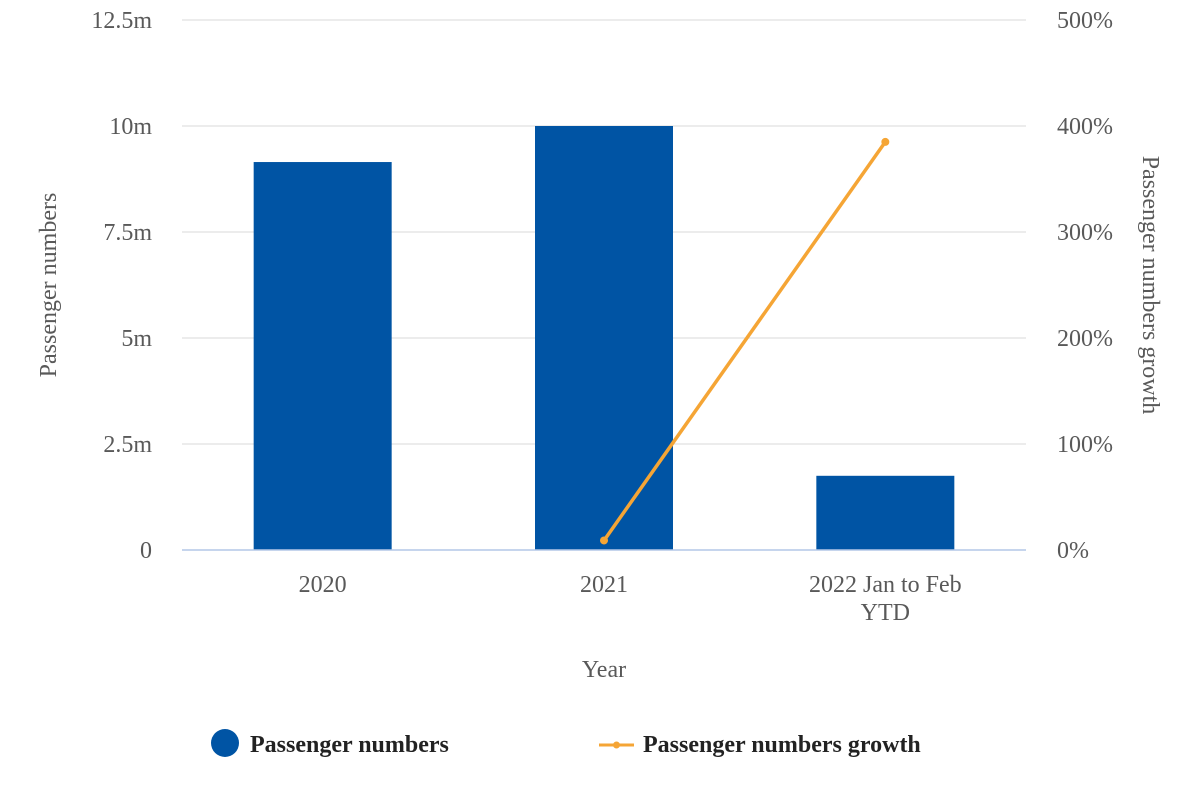  Describe the element at coordinates (1150, 285) in the screenshot. I see `y2-axis-title: Passenger numbers growth` at that location.